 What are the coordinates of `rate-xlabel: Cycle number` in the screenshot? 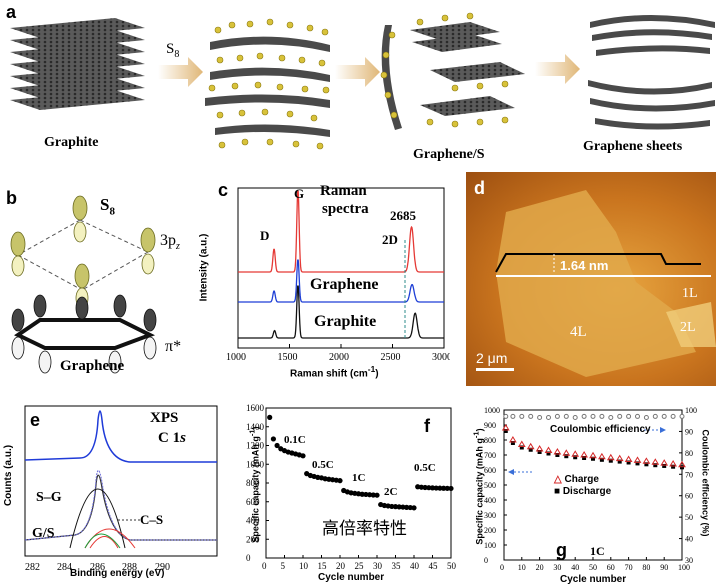 It's located at (351, 577).